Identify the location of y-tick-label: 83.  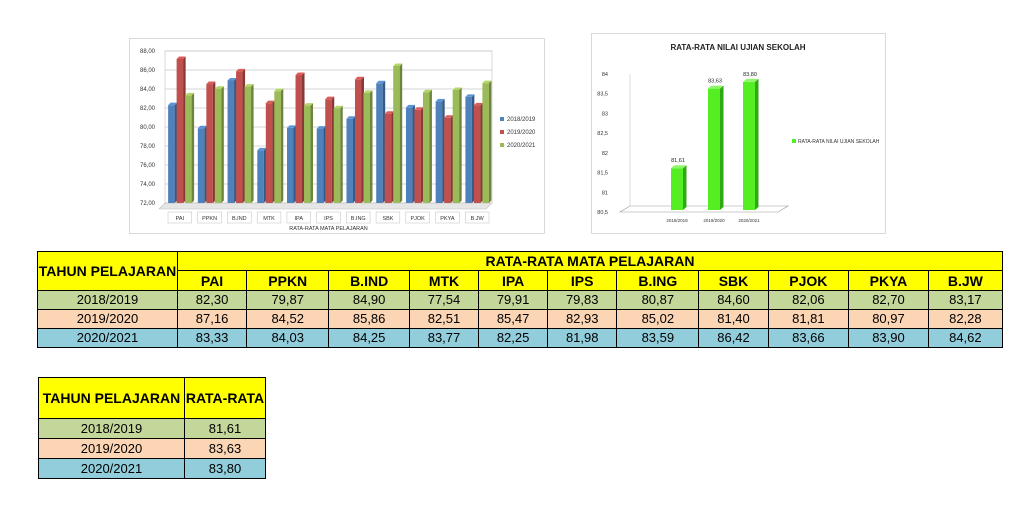
(605, 114).